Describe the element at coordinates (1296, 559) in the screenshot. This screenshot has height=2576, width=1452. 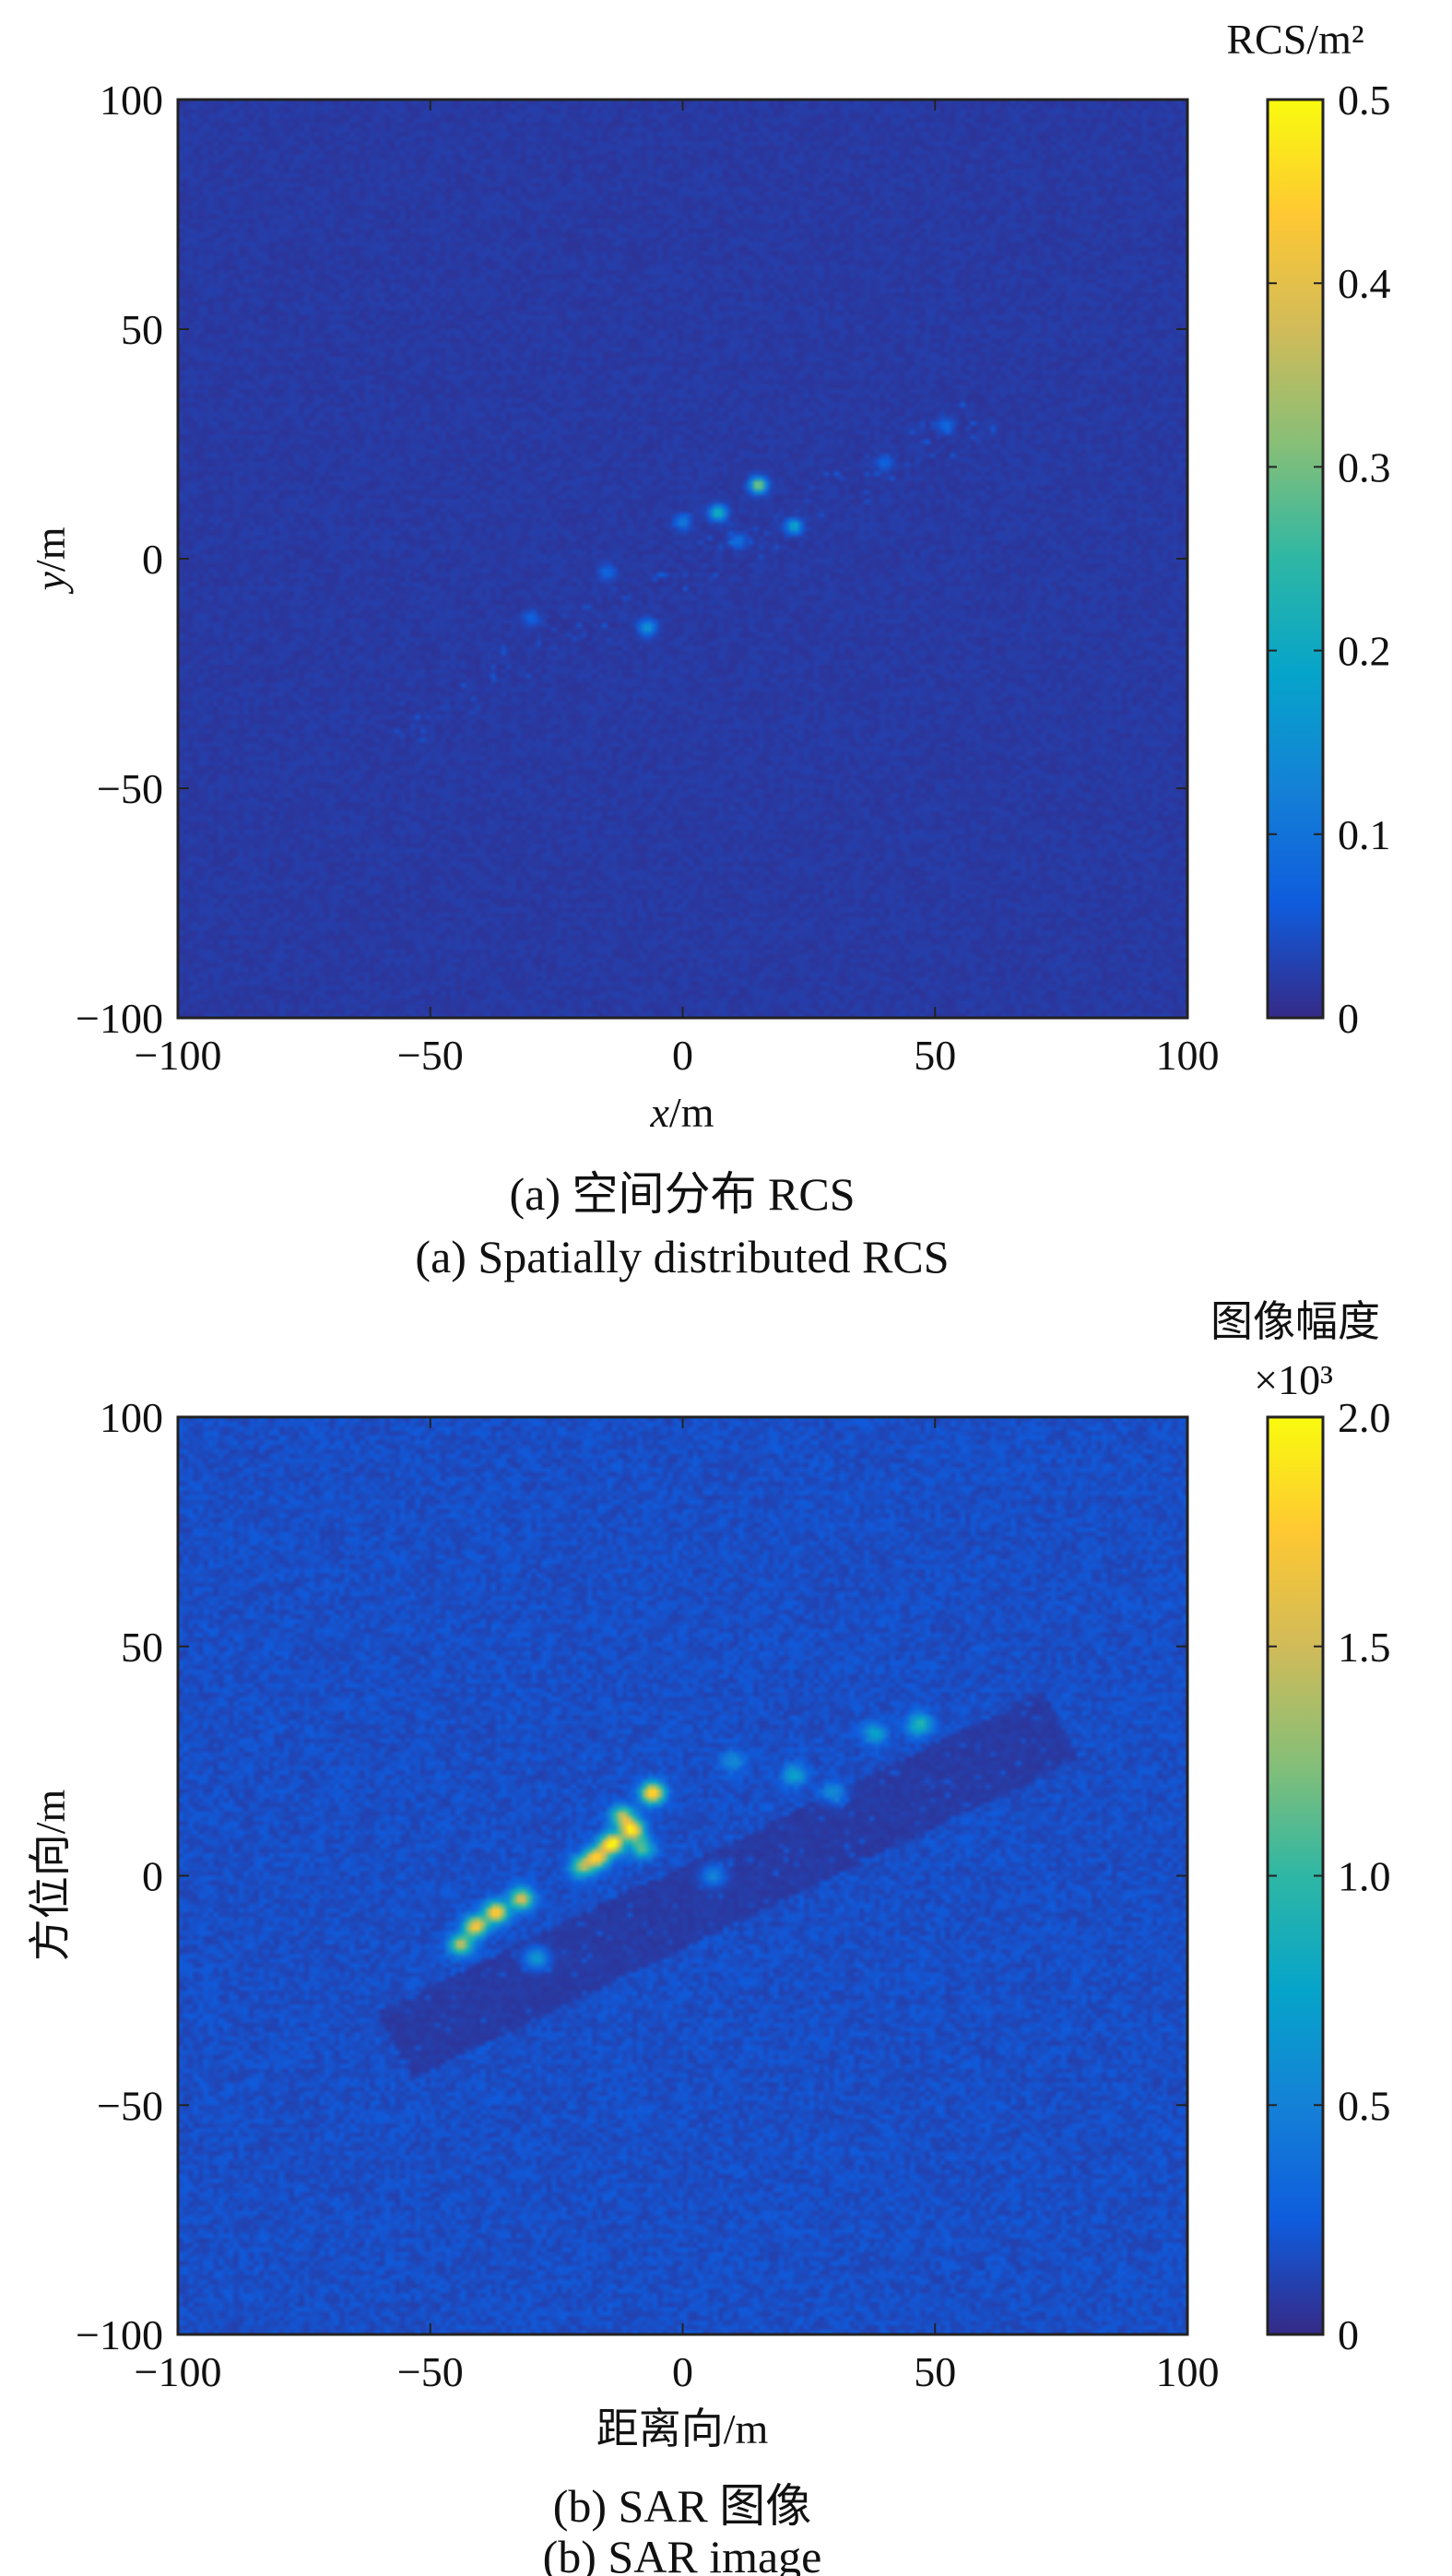
I see `panel-a-colorbar` at that location.